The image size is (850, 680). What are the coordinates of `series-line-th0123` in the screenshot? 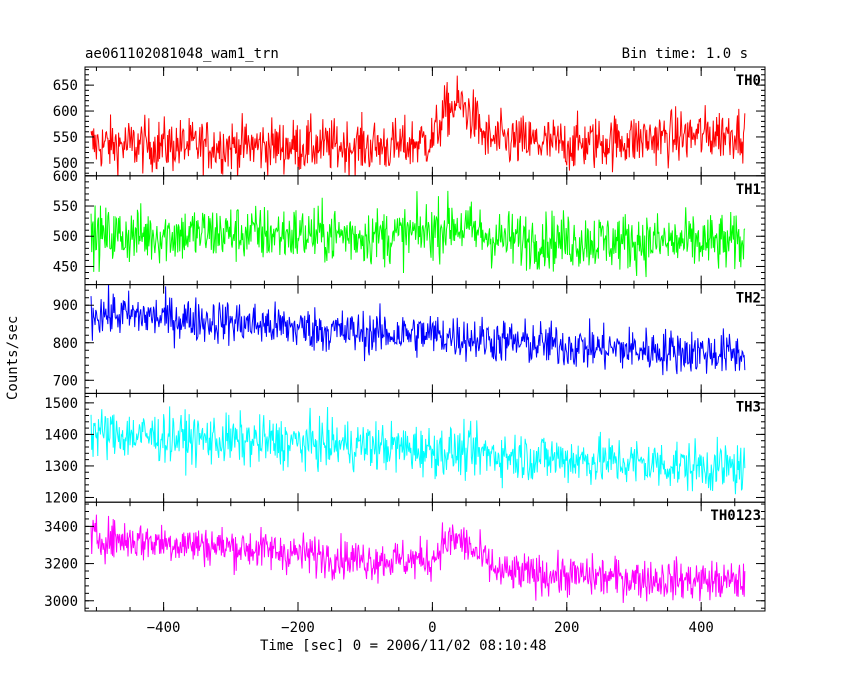 It's located at (418, 558).